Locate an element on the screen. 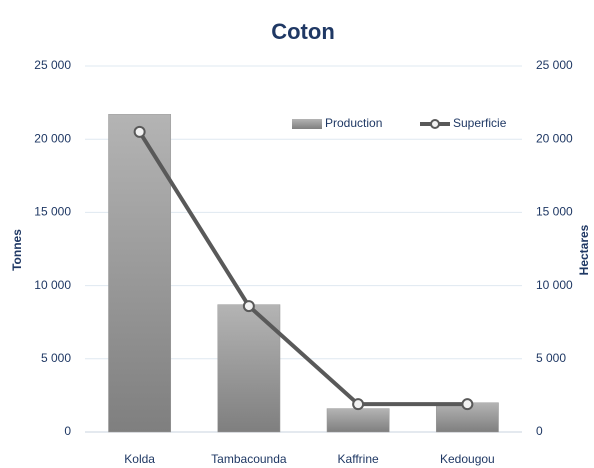 Image resolution: width=594 pixels, height=468 pixels. y2-tick-label: 15 000 is located at coordinates (554, 212).